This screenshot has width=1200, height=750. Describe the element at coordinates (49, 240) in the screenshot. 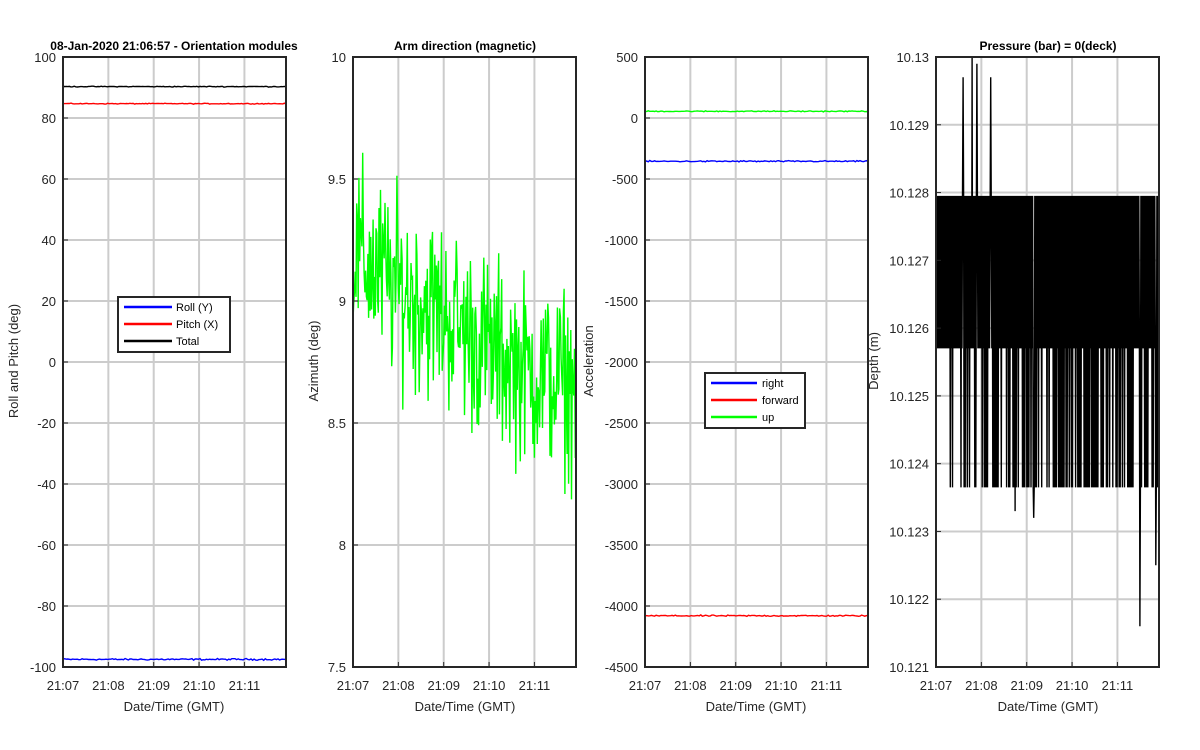

I see `y-tick-label: 40` at that location.